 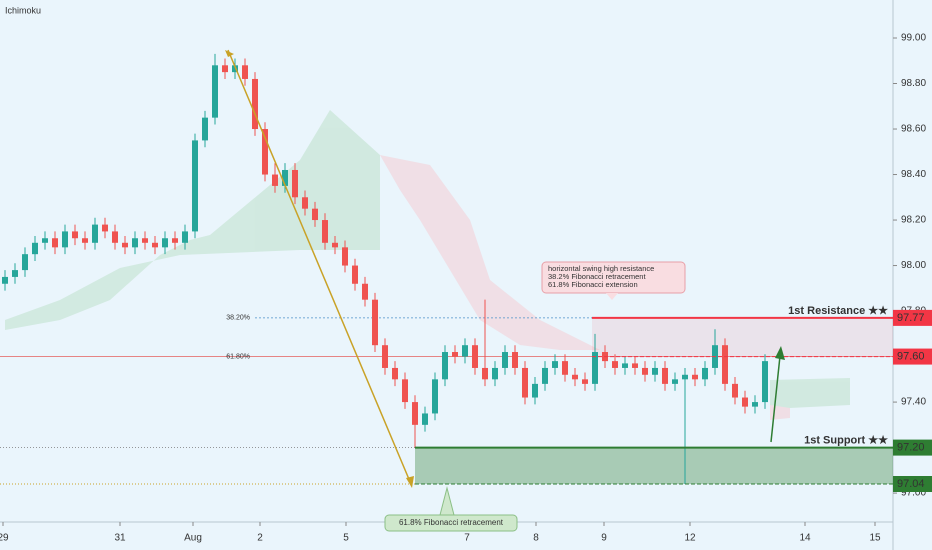 I want to click on note-pointer, so click(x=447, y=501).